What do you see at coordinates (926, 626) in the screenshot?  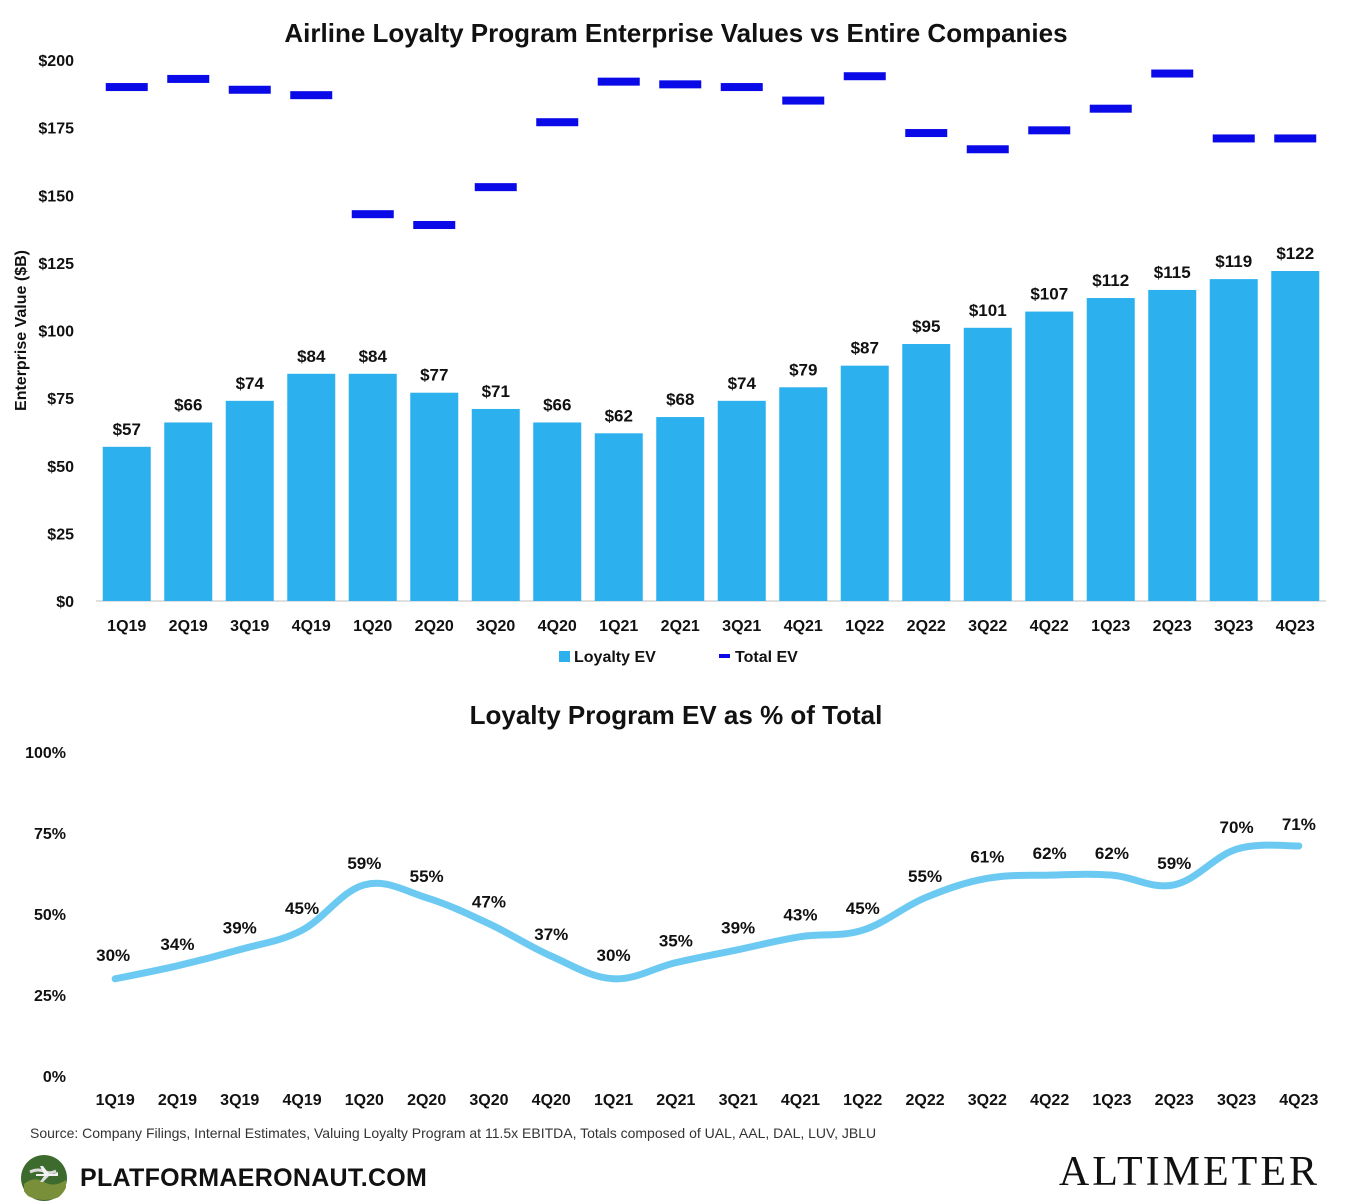 I see `x-tick-label: 2Q22` at bounding box center [926, 626].